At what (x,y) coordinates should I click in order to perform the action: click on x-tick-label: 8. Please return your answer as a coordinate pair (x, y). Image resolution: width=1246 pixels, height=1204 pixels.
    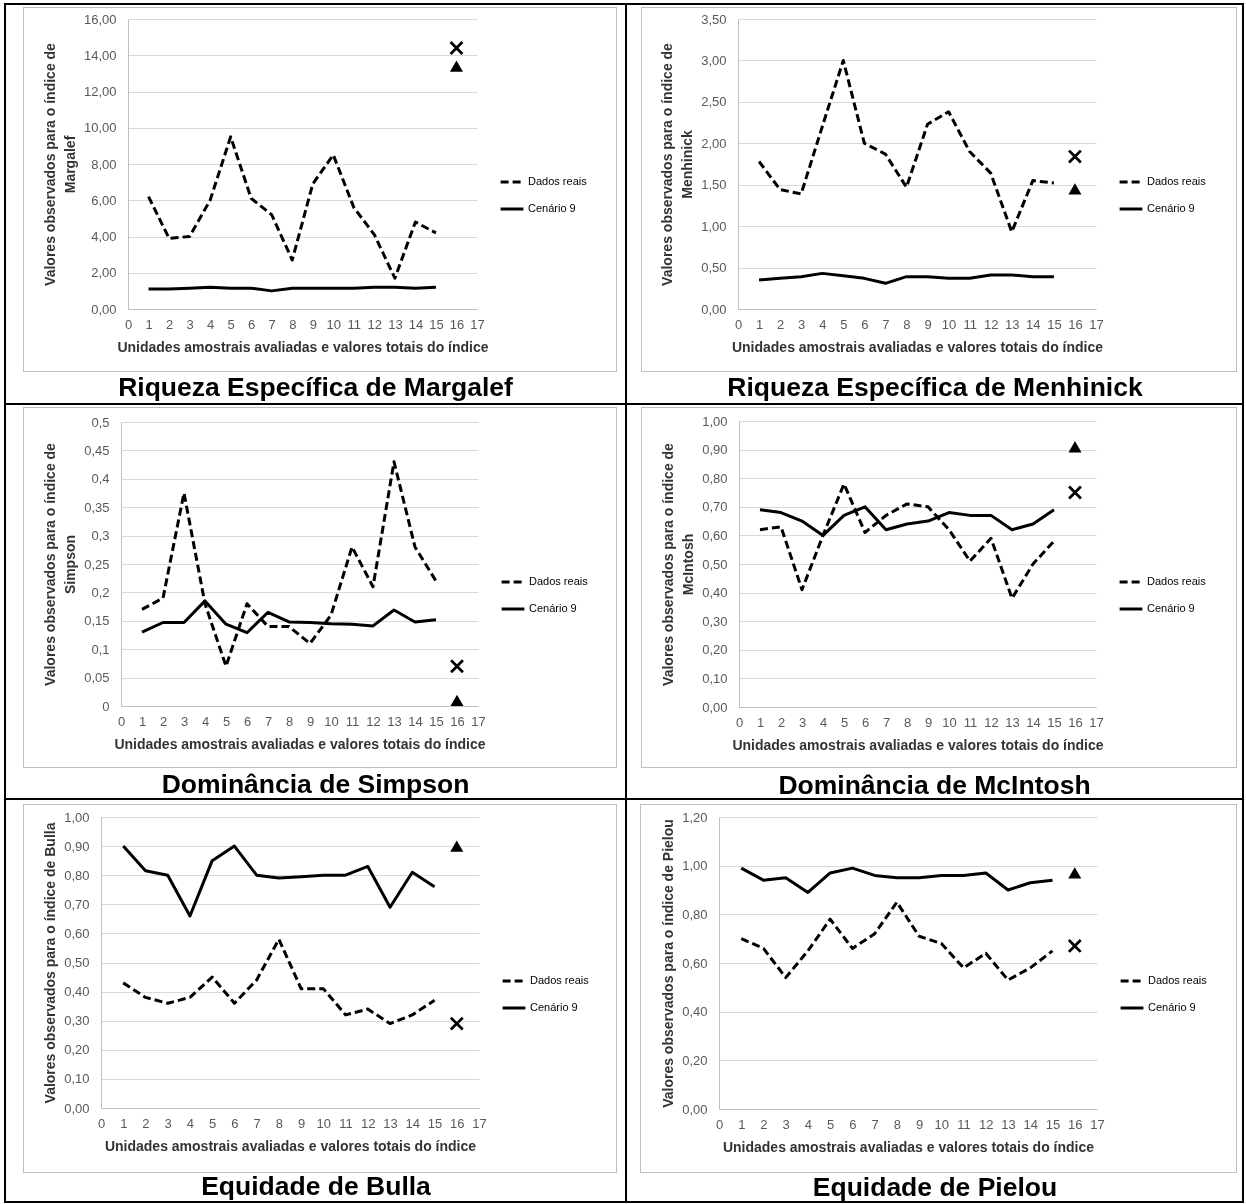
    Looking at the image, I should click on (897, 1124).